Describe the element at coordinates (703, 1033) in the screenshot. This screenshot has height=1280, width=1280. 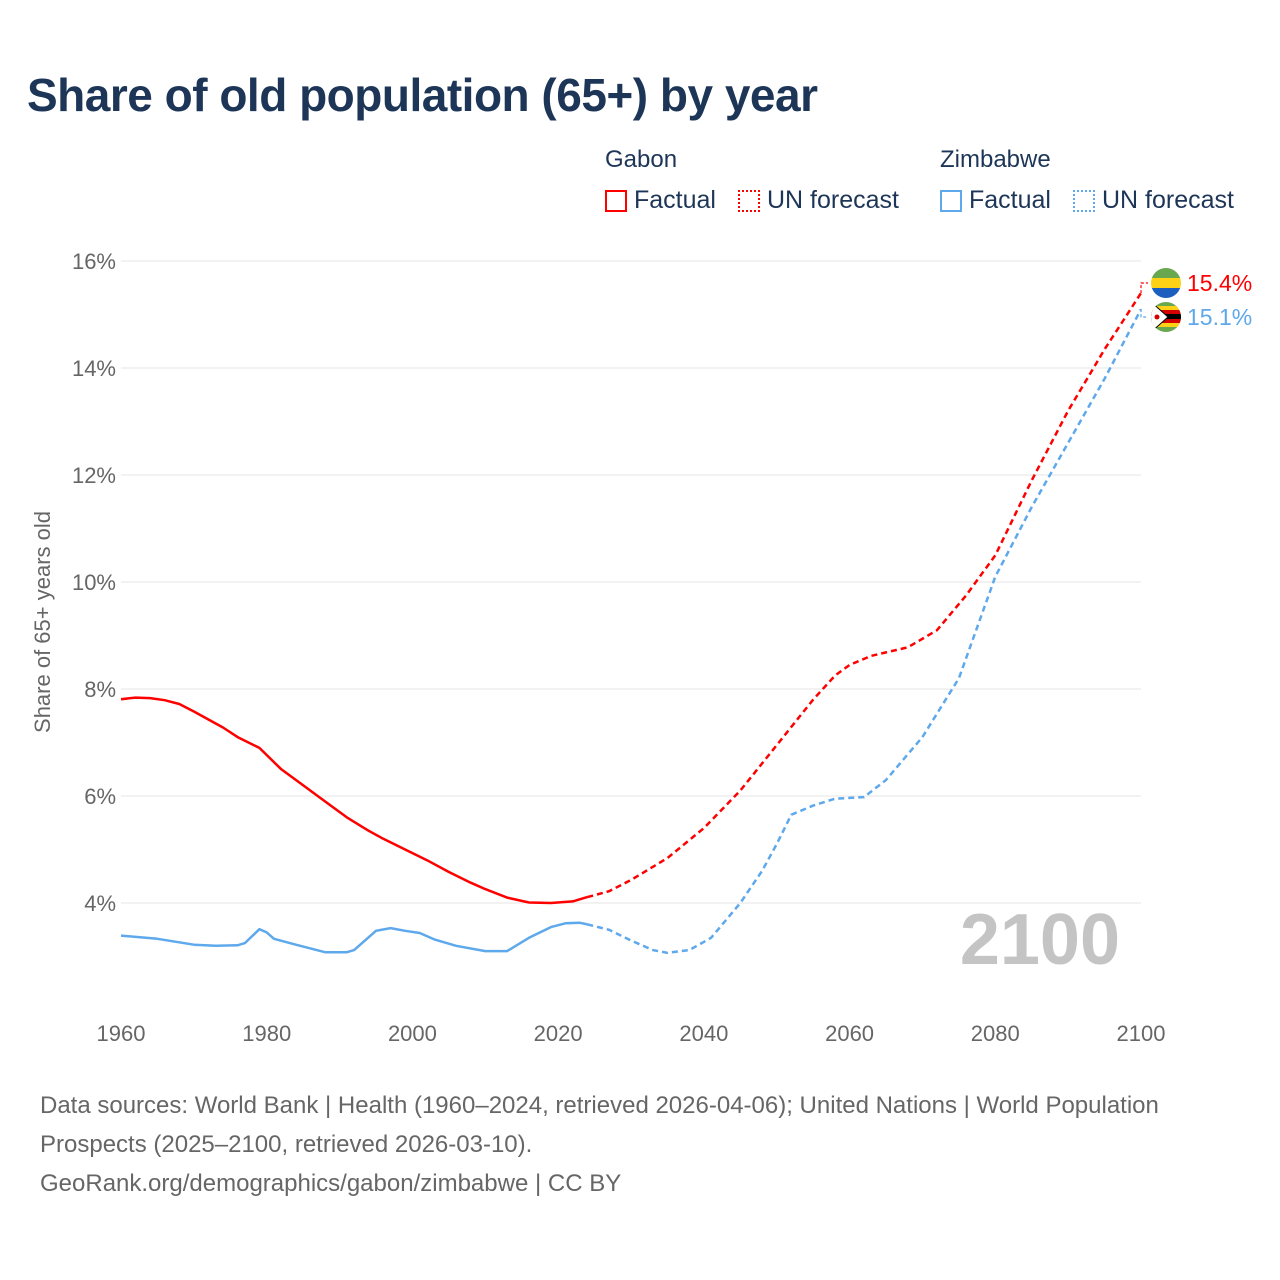
I see `x-tick-label: 2040` at that location.